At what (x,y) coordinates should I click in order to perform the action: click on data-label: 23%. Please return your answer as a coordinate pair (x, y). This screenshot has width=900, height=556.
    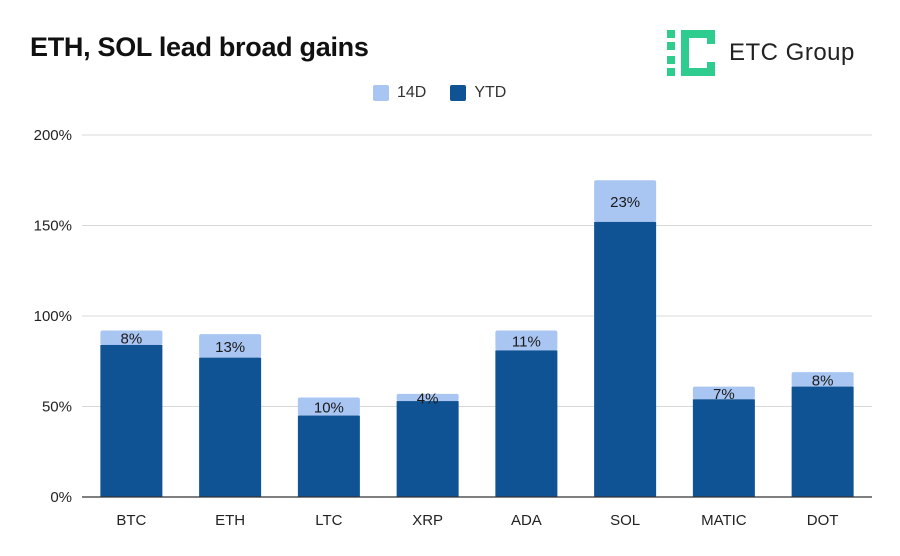
    Looking at the image, I should click on (625, 202).